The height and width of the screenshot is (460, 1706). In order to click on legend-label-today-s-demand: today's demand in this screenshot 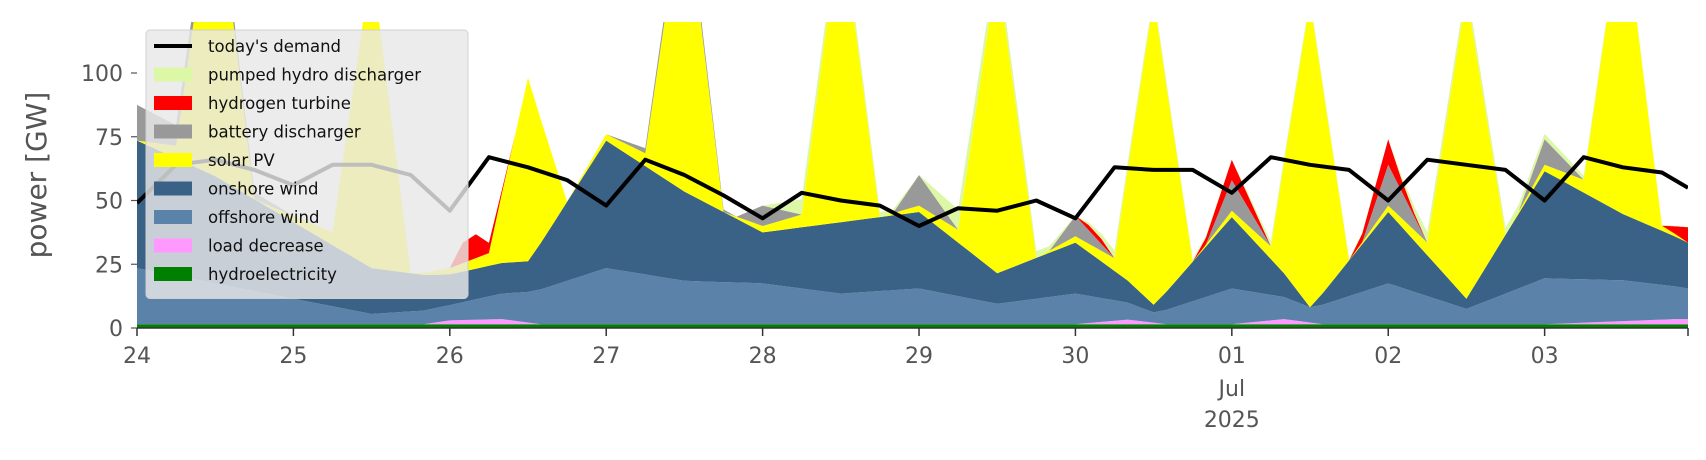, I will do `click(274, 46)`.